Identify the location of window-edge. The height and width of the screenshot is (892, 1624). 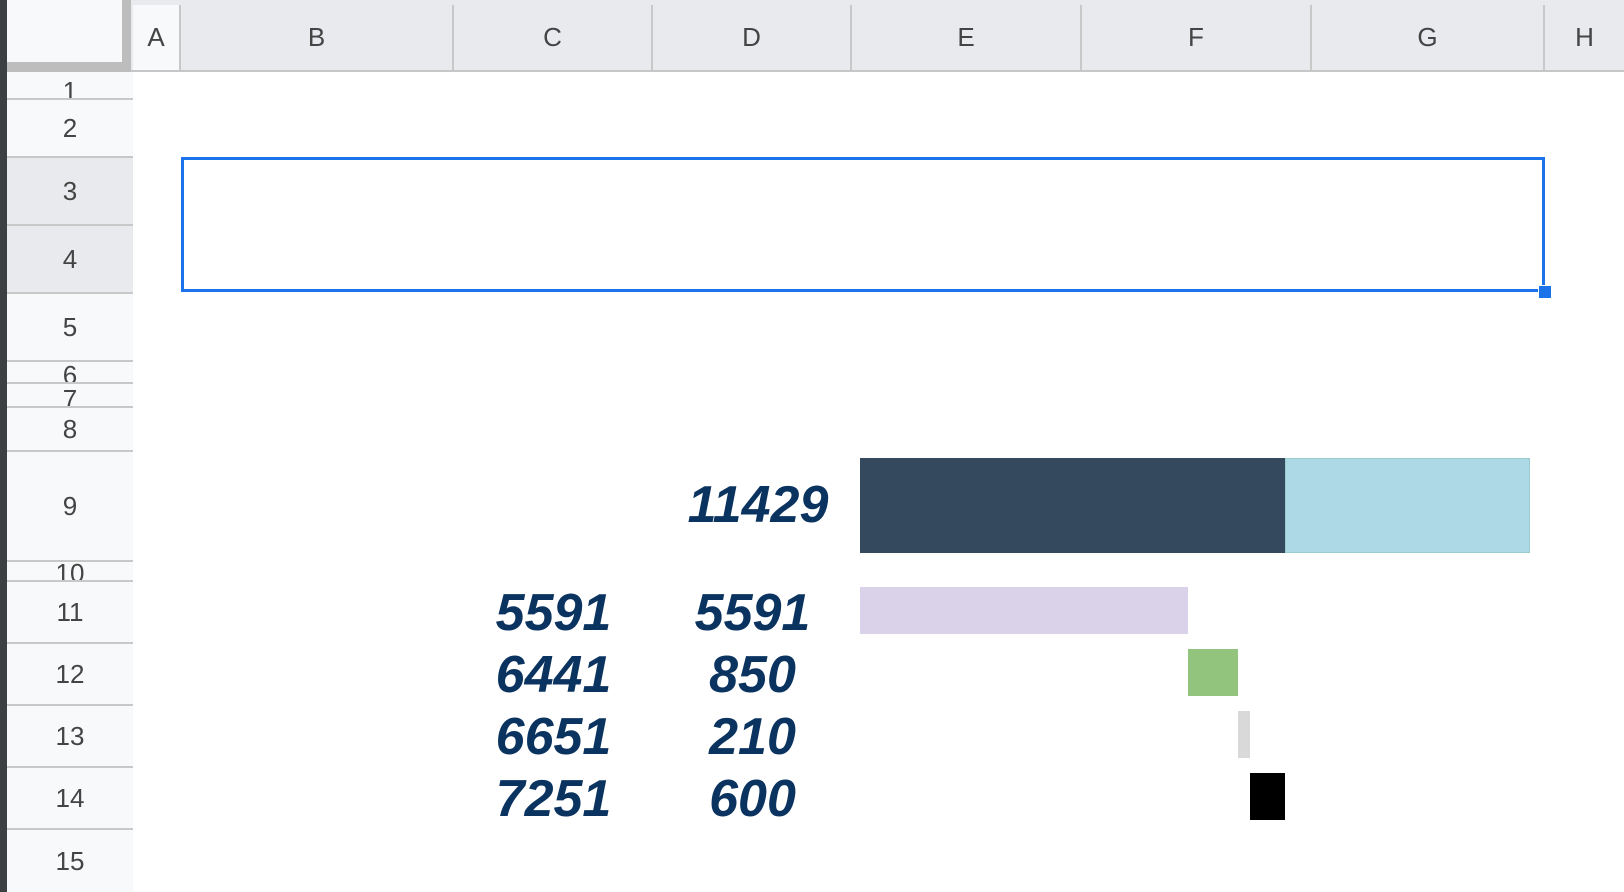
(3, 446).